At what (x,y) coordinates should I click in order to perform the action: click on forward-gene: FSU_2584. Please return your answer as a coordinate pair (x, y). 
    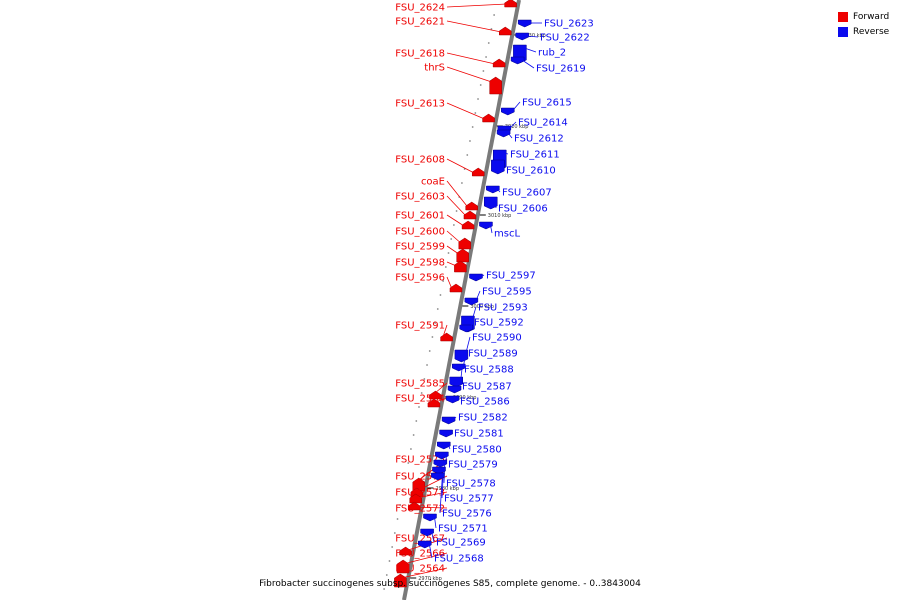
    Looking at the image, I should click on (421, 401).